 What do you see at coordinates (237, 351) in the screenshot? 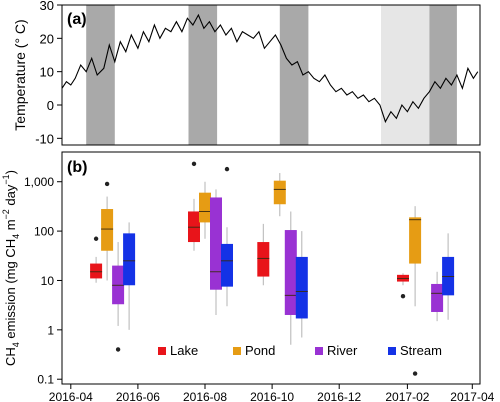
I see `legend-swatch-pond` at bounding box center [237, 351].